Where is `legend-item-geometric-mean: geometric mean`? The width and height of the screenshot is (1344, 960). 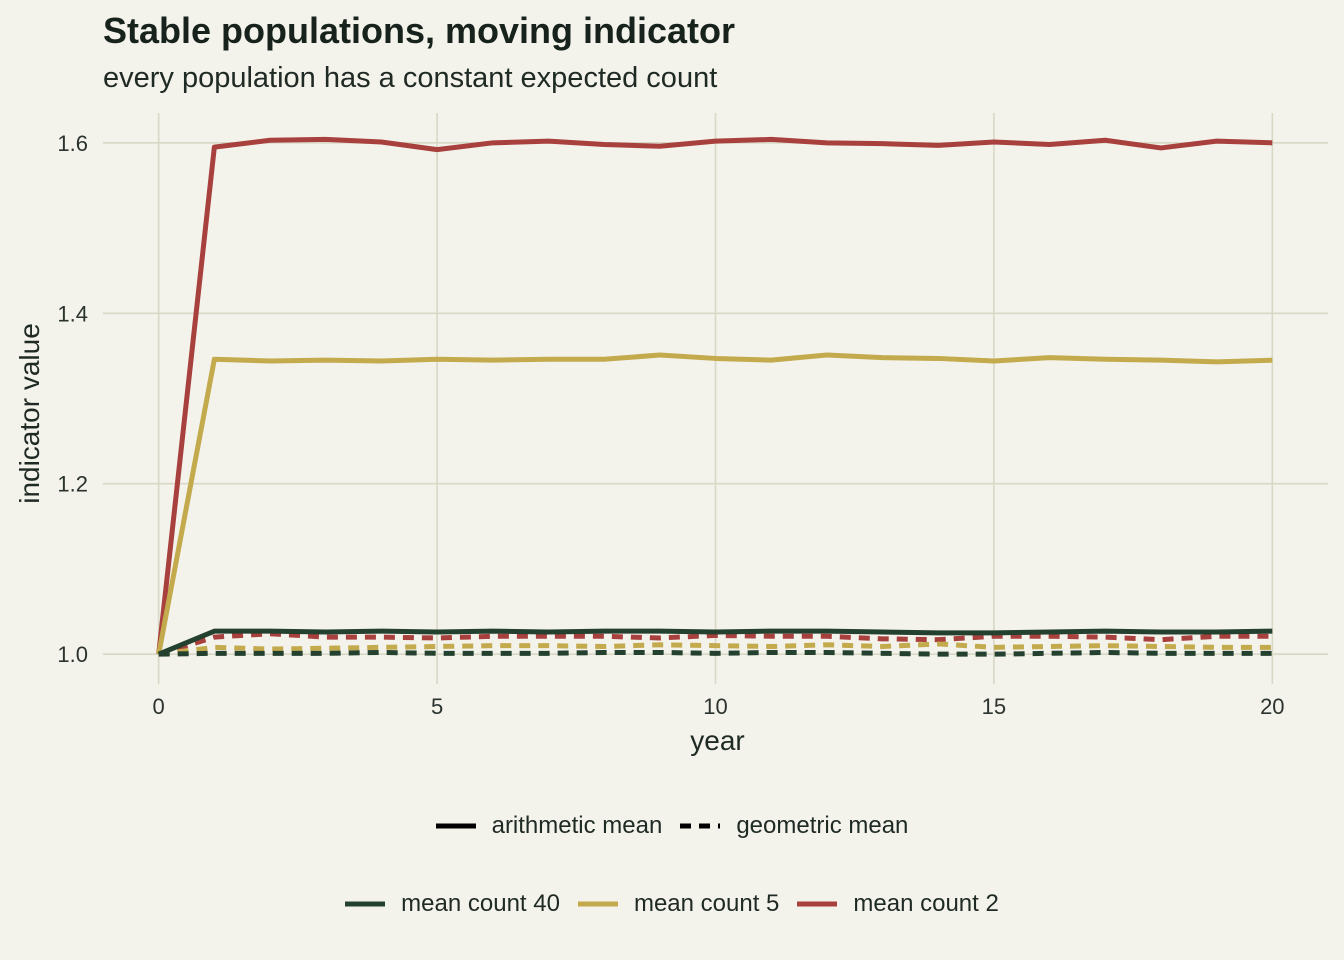 legend-item-geometric-mean: geometric mean is located at coordinates (794, 826).